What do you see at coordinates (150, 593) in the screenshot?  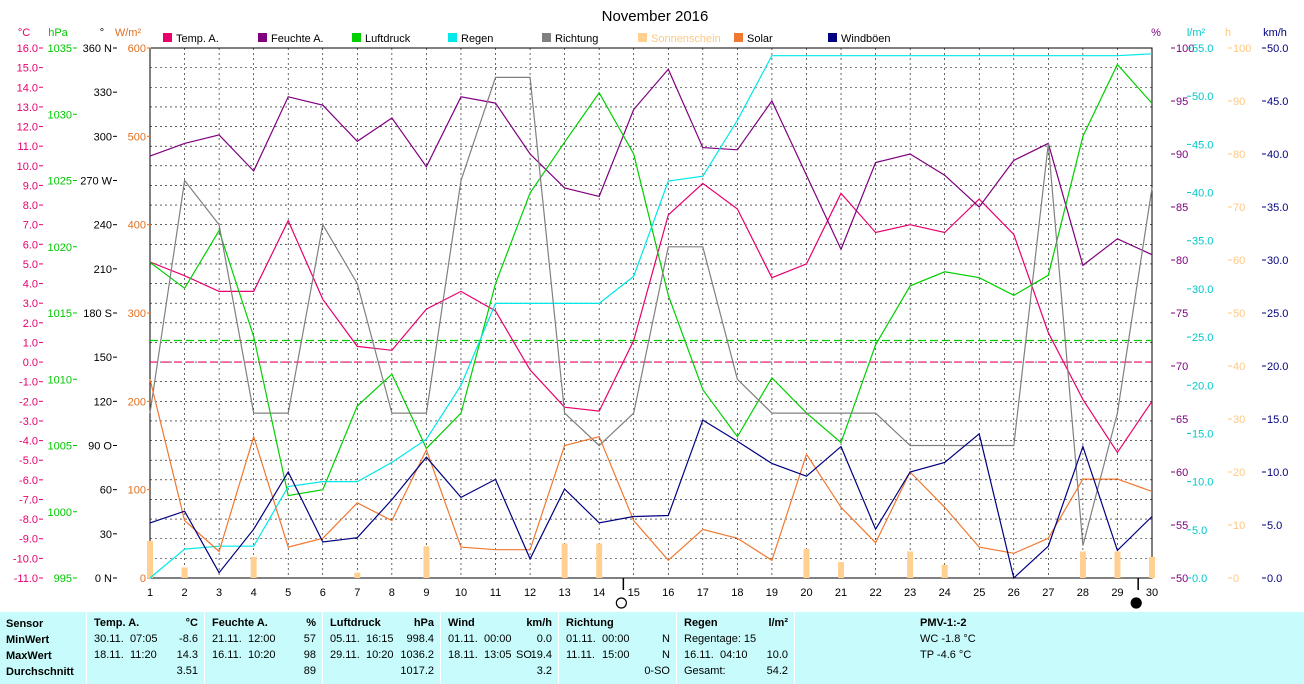 I see `x-axis-tick: 1` at bounding box center [150, 593].